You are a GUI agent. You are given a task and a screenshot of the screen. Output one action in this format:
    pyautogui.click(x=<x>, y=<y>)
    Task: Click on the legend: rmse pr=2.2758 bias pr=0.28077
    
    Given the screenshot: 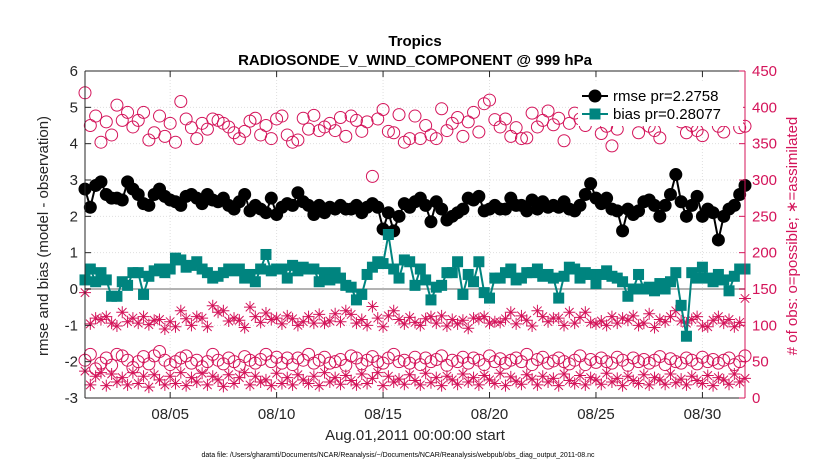 What is the action you would take?
    pyautogui.click(x=660, y=104)
    